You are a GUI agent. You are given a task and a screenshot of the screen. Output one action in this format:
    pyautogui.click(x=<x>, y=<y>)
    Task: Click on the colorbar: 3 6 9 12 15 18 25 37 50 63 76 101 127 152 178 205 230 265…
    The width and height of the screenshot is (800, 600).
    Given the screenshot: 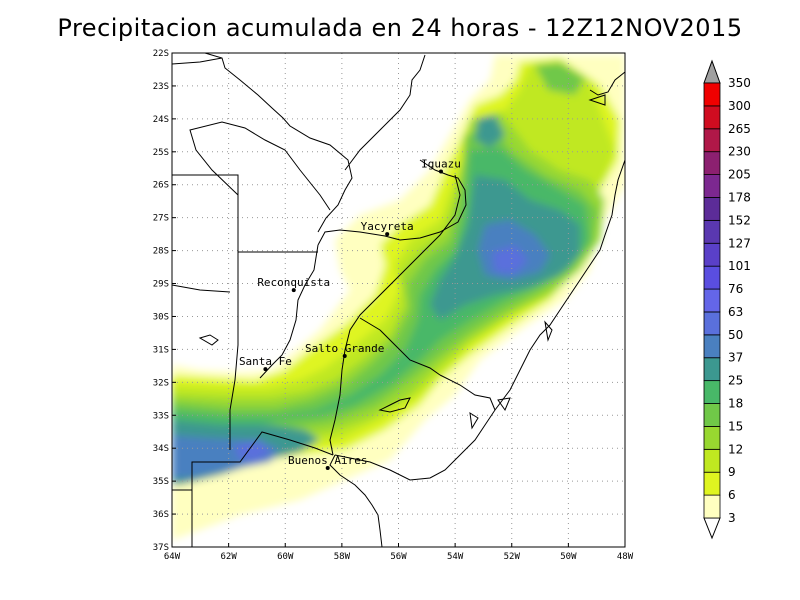 What is the action you would take?
    pyautogui.click(x=727, y=299)
    